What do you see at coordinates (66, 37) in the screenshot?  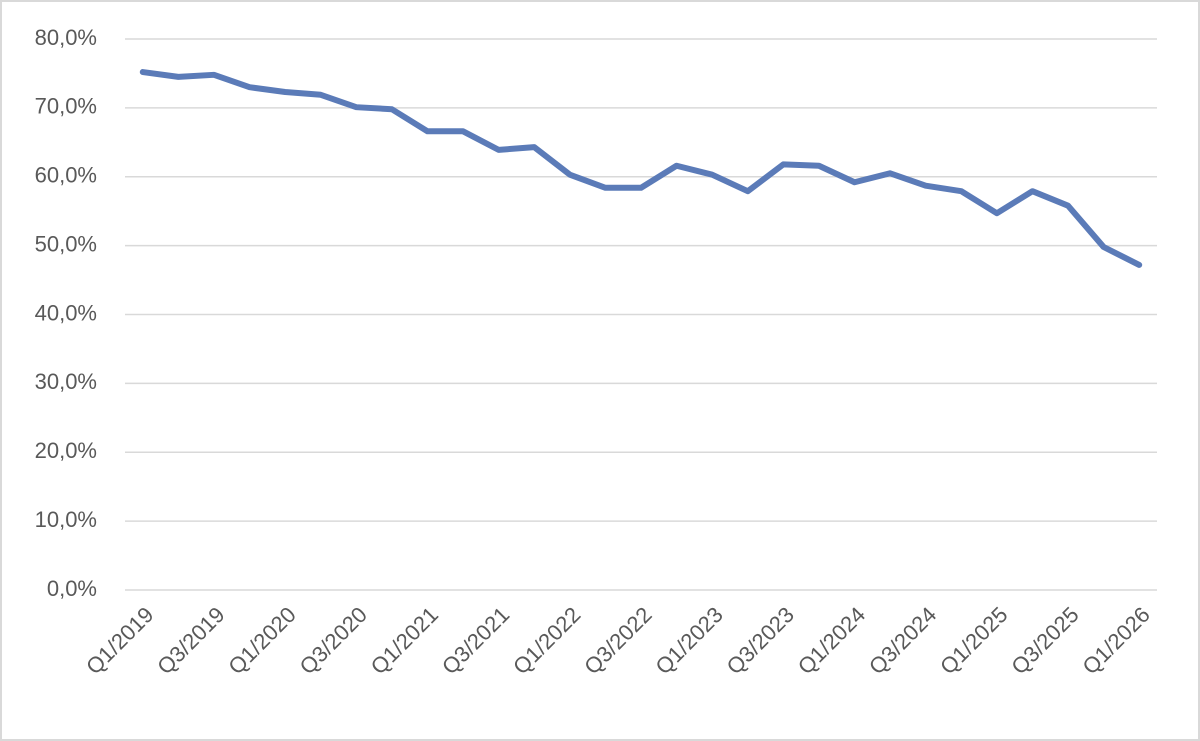 I see `y-tick-label: 80,0%` at bounding box center [66, 37].